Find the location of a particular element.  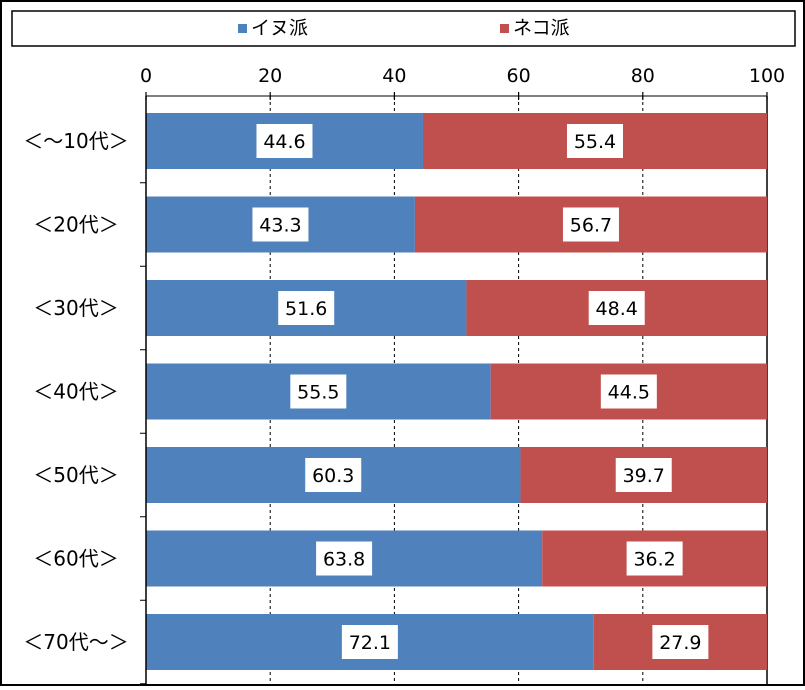

data-label: 44.6 is located at coordinates (284, 142).